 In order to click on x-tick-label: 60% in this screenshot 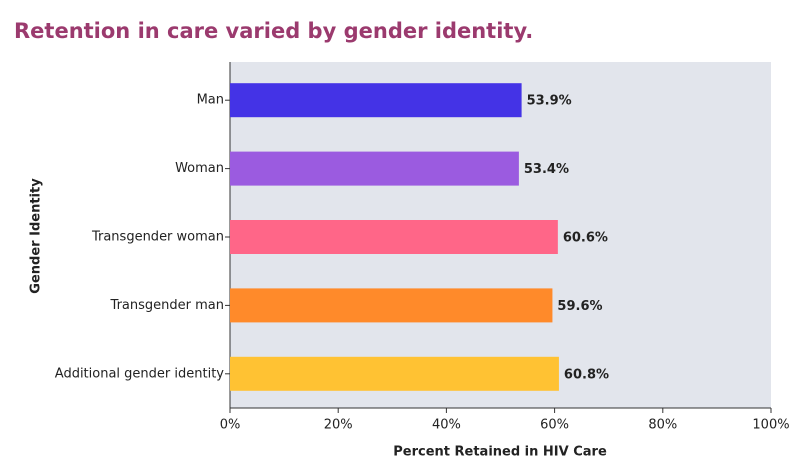, I will do `click(554, 425)`.